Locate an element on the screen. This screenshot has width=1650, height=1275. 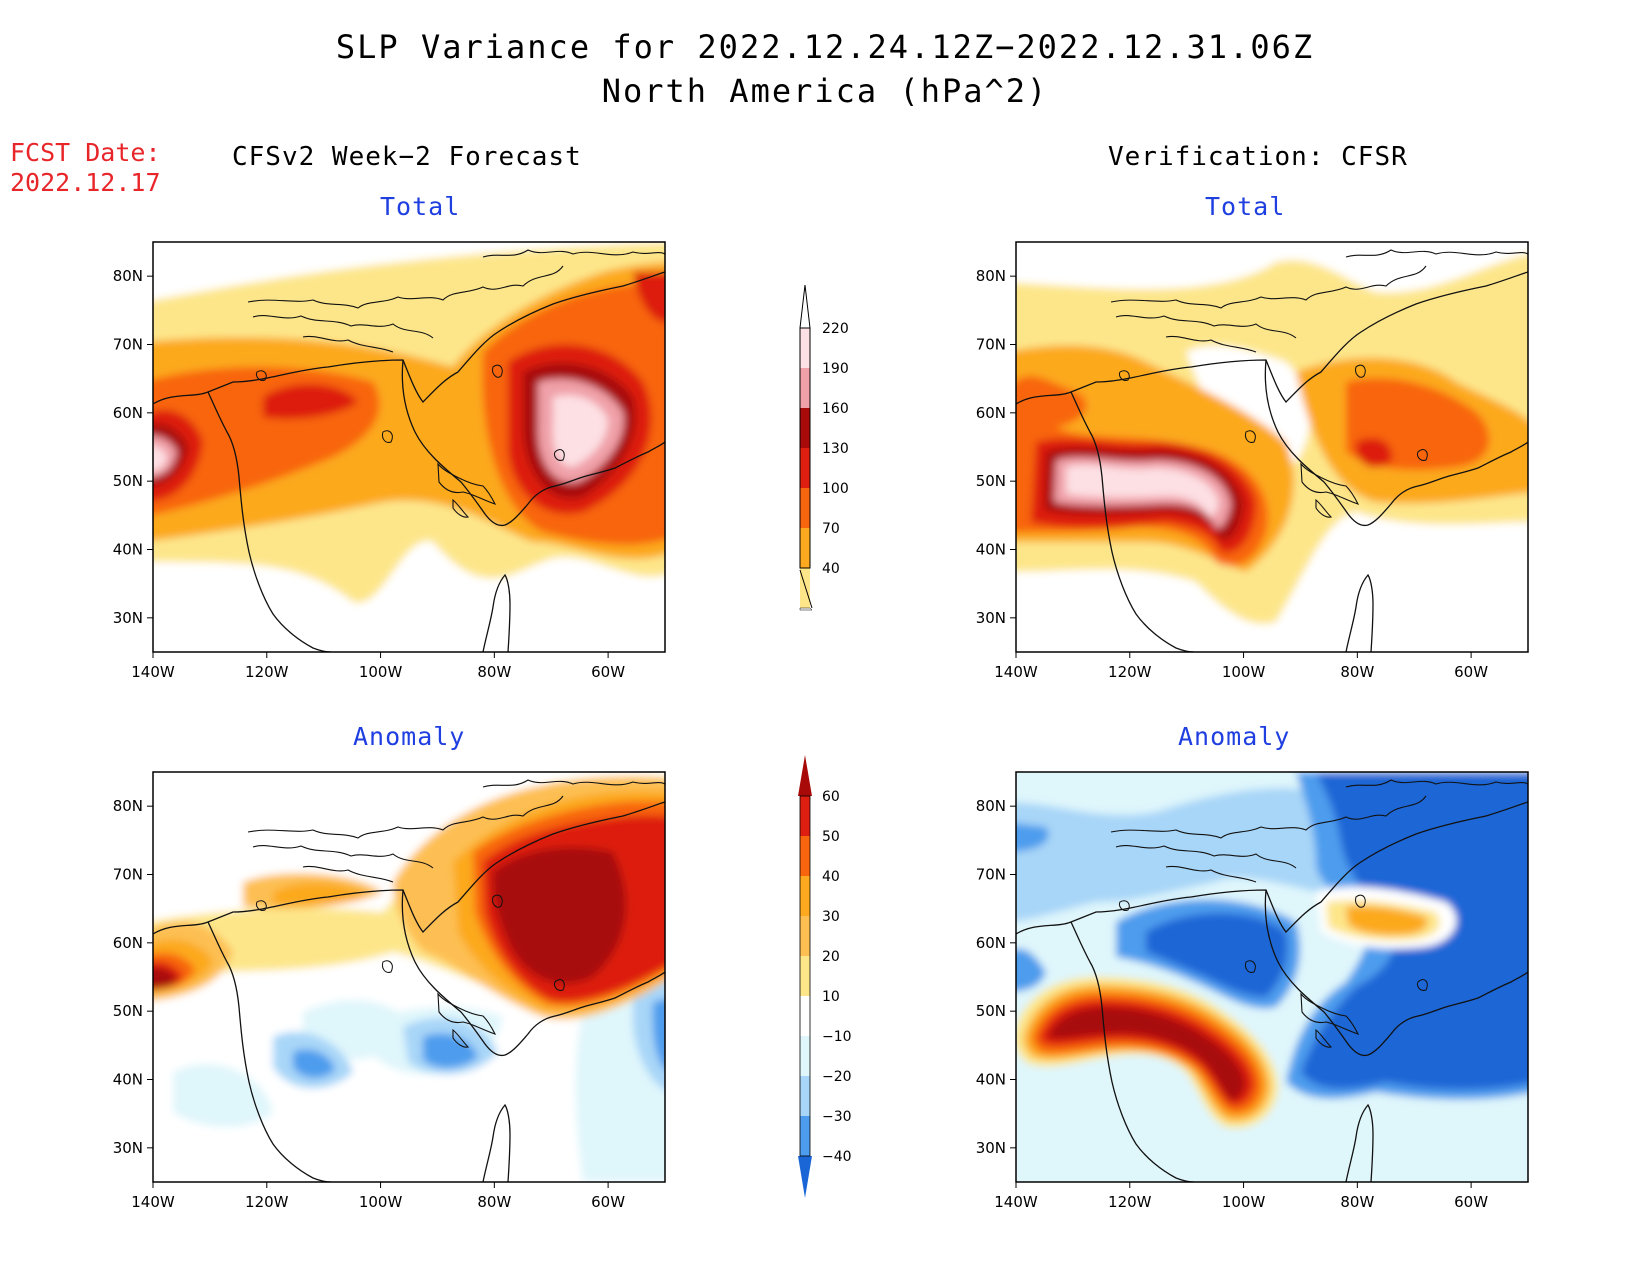
lon-label-top-left: 100W is located at coordinates (381, 672).